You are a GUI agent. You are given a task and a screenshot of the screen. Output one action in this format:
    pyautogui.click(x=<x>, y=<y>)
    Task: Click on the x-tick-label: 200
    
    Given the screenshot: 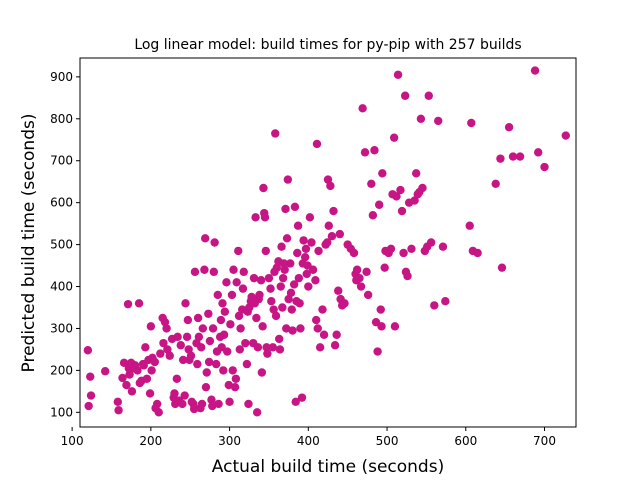 What is the action you would take?
    pyautogui.click(x=150, y=441)
    